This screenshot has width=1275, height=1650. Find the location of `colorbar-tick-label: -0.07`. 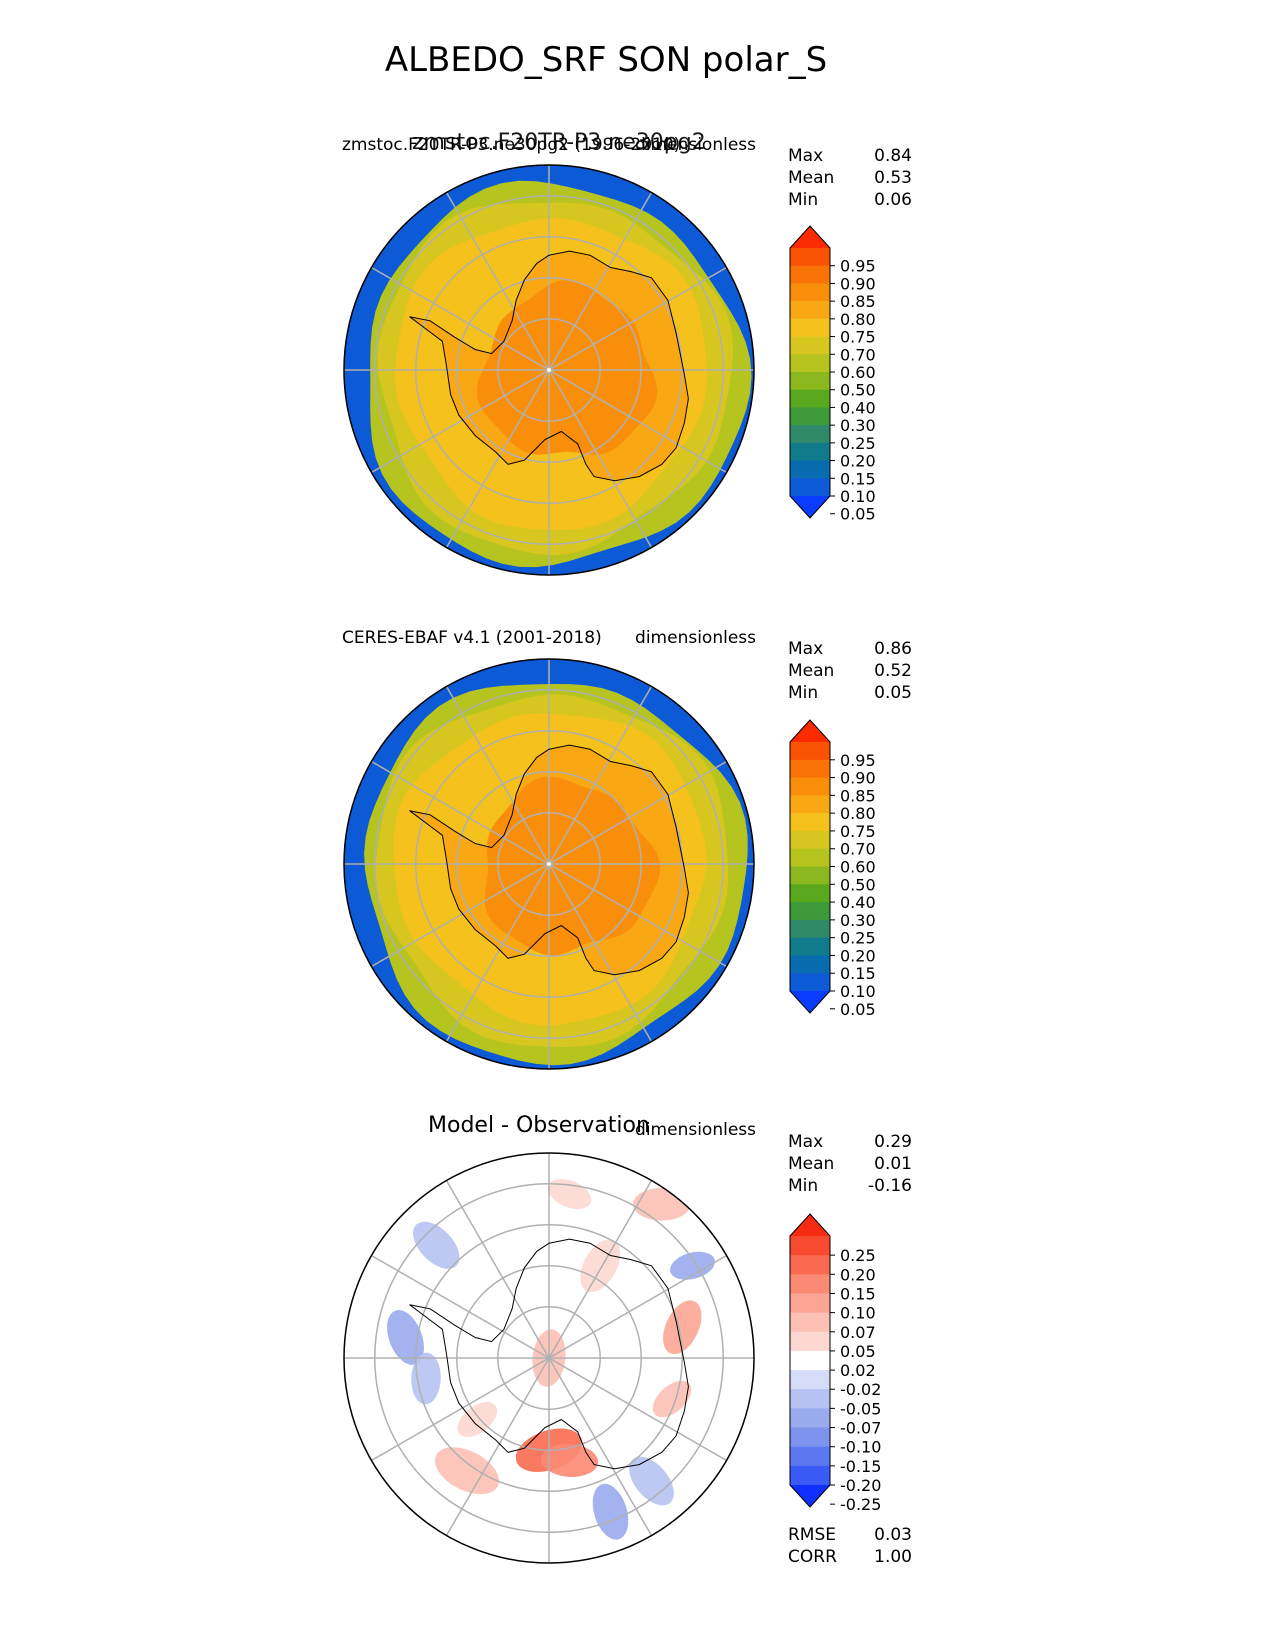

colorbar-tick-label: -0.07 is located at coordinates (860, 1428).